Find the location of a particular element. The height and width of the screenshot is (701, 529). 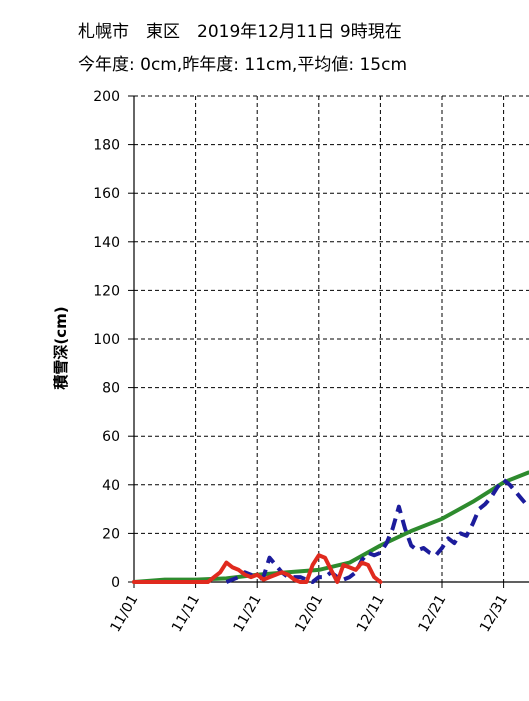

y-tick-label: 20 is located at coordinates (111, 534).